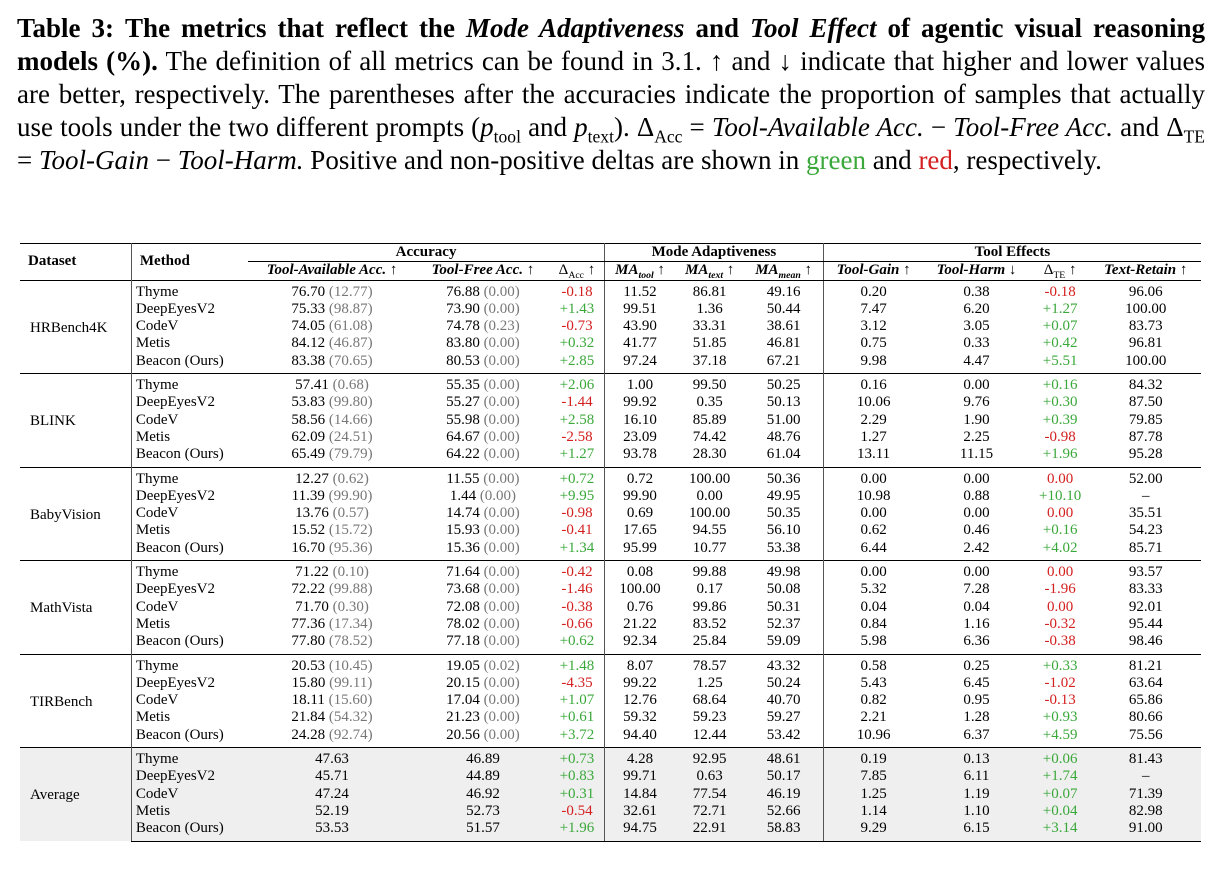 The width and height of the screenshot is (1220, 888). I want to click on tool-usage-ratio: (46.87), so click(350, 343).